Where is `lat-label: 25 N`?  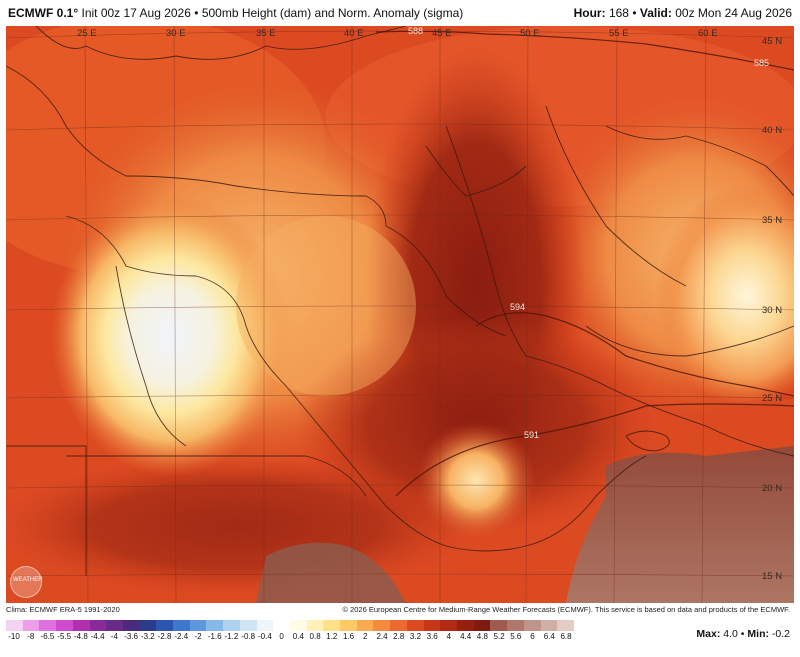 lat-label: 25 N is located at coordinates (772, 398).